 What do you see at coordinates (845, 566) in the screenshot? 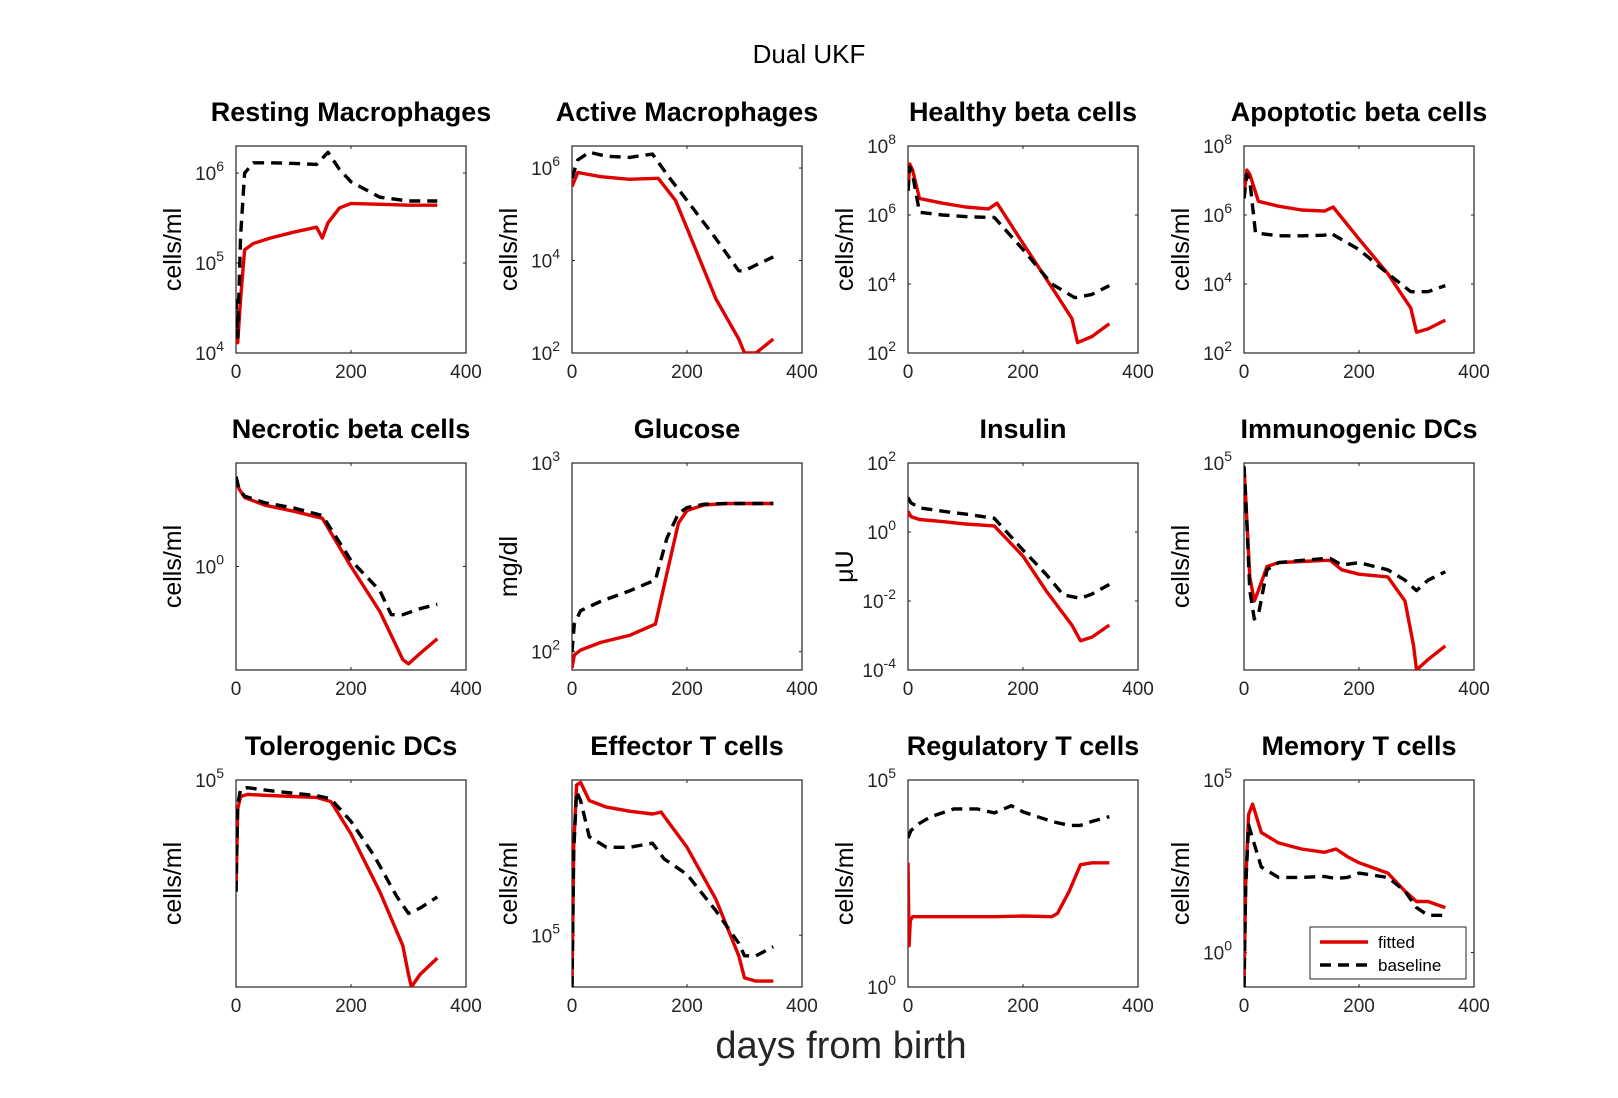
I see `y-axis-label: μU` at bounding box center [845, 566].